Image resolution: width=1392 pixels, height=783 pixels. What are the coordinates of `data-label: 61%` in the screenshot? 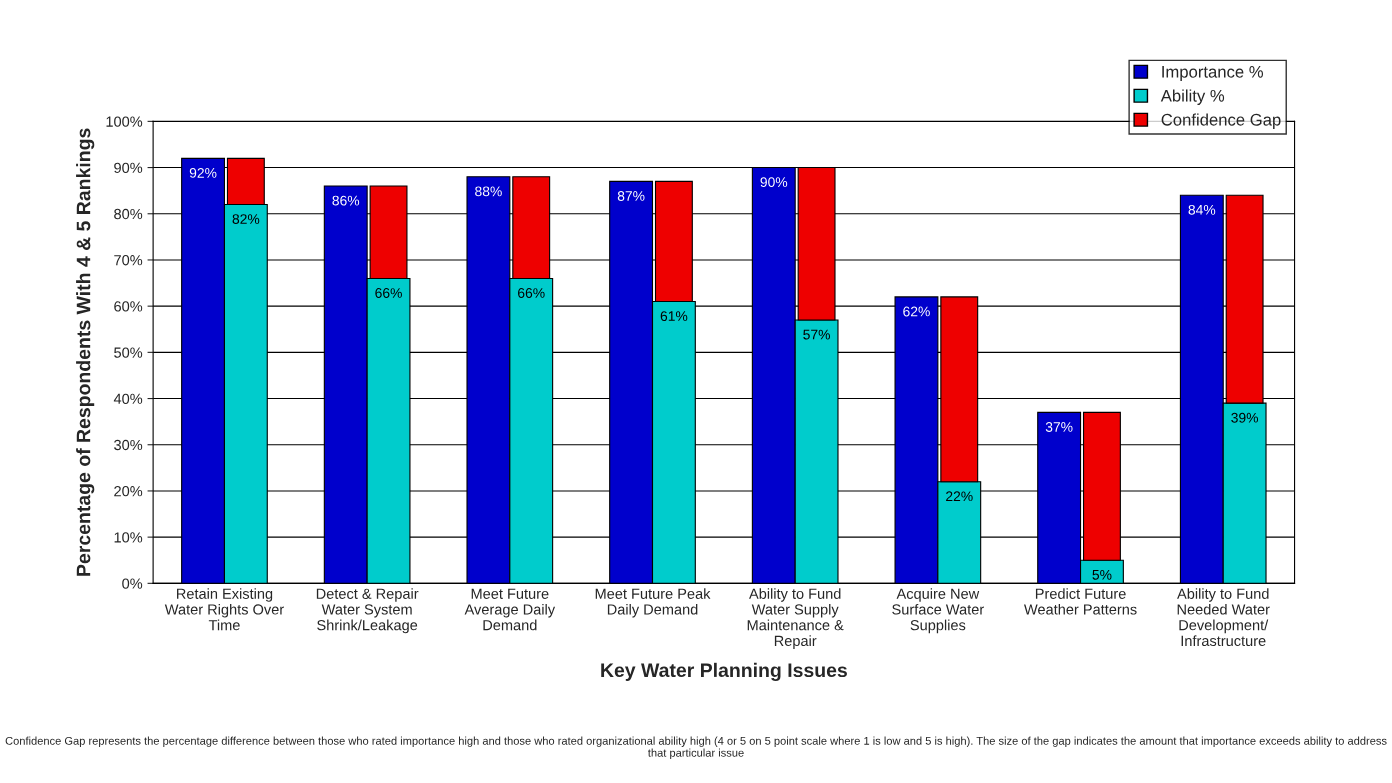 It's located at (674, 316).